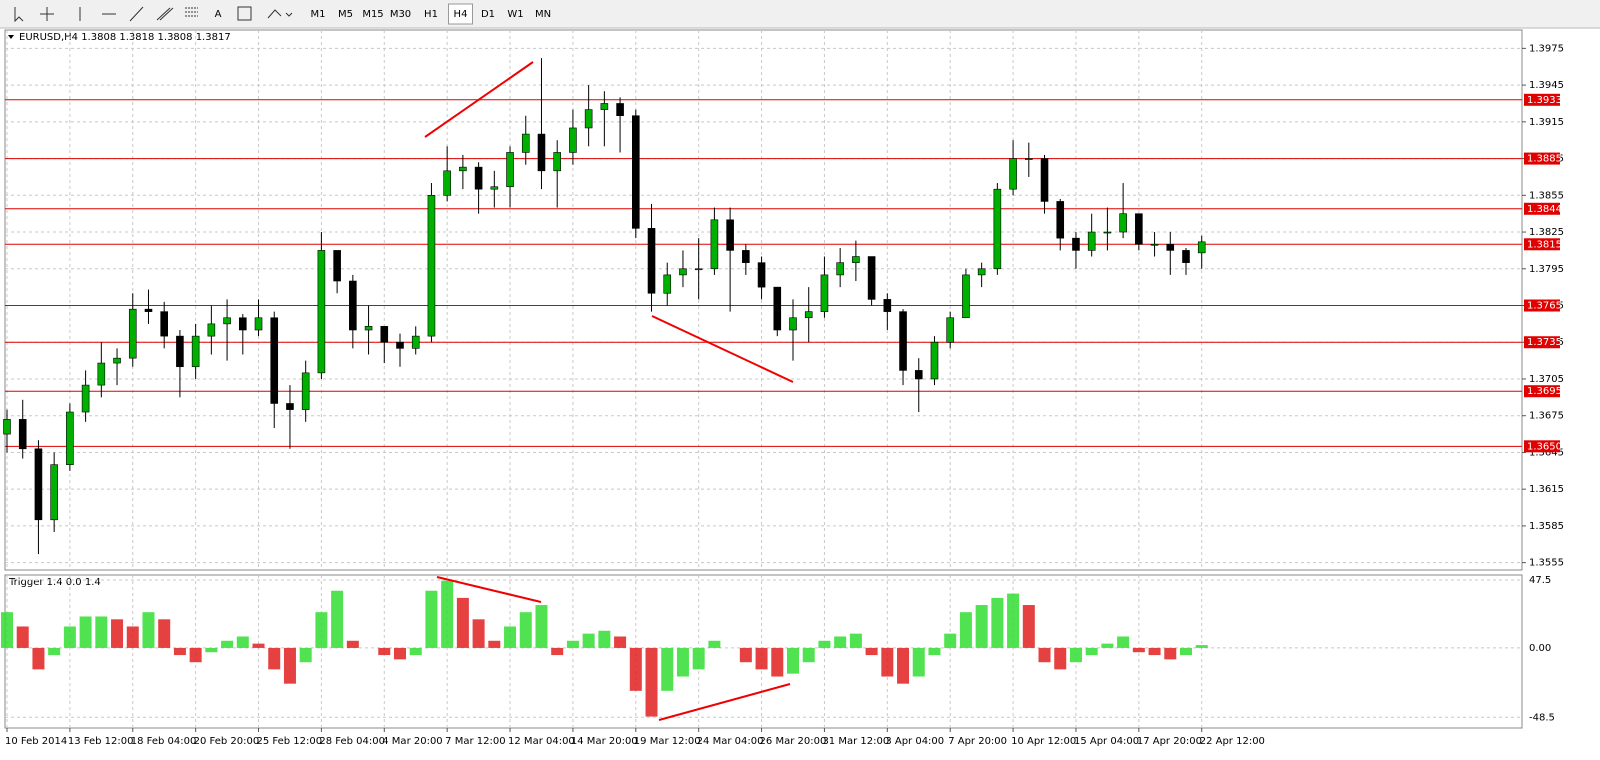 The width and height of the screenshot is (1600, 760). I want to click on y-tick-label: 1.3795, so click(1546, 269).